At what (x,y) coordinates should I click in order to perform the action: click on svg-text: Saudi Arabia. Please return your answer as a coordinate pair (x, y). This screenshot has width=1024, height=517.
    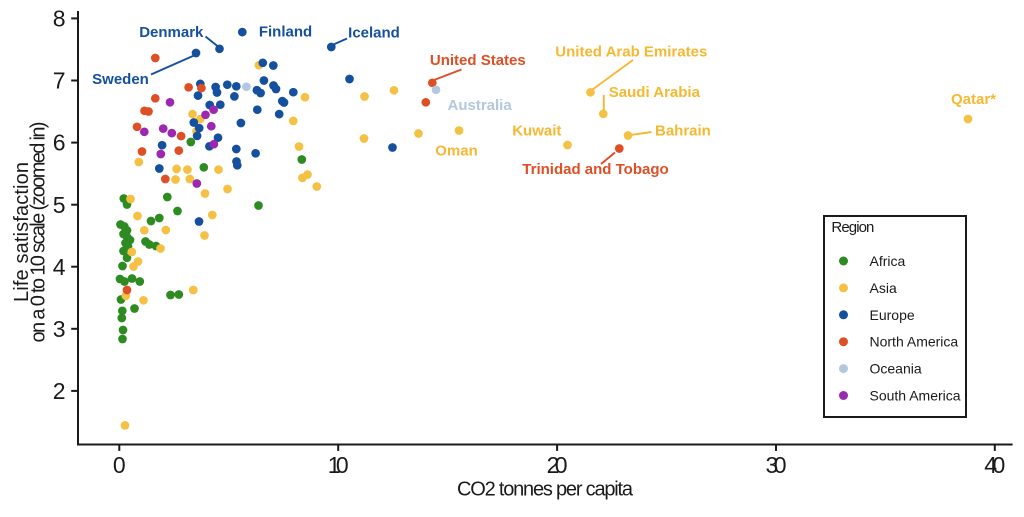
    Looking at the image, I should click on (655, 92).